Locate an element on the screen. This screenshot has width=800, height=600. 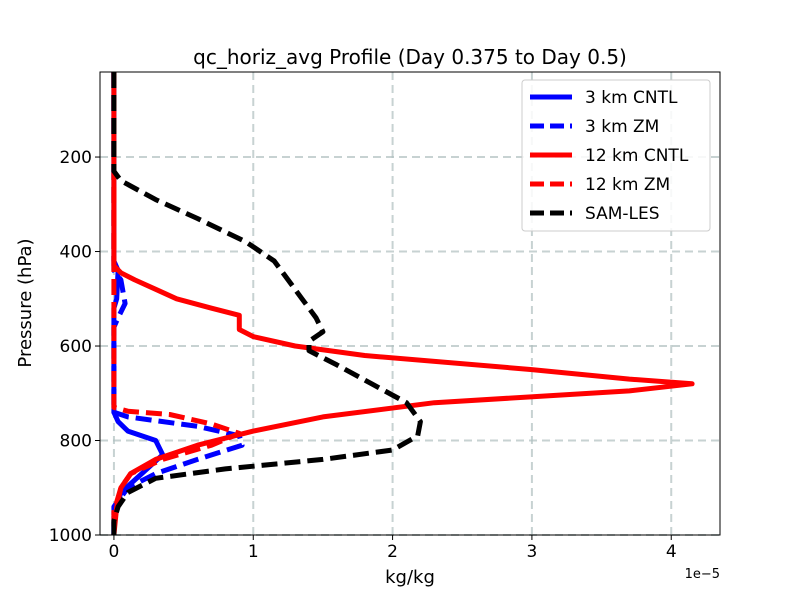
legend-label-5: SAM-LES is located at coordinates (622, 214).